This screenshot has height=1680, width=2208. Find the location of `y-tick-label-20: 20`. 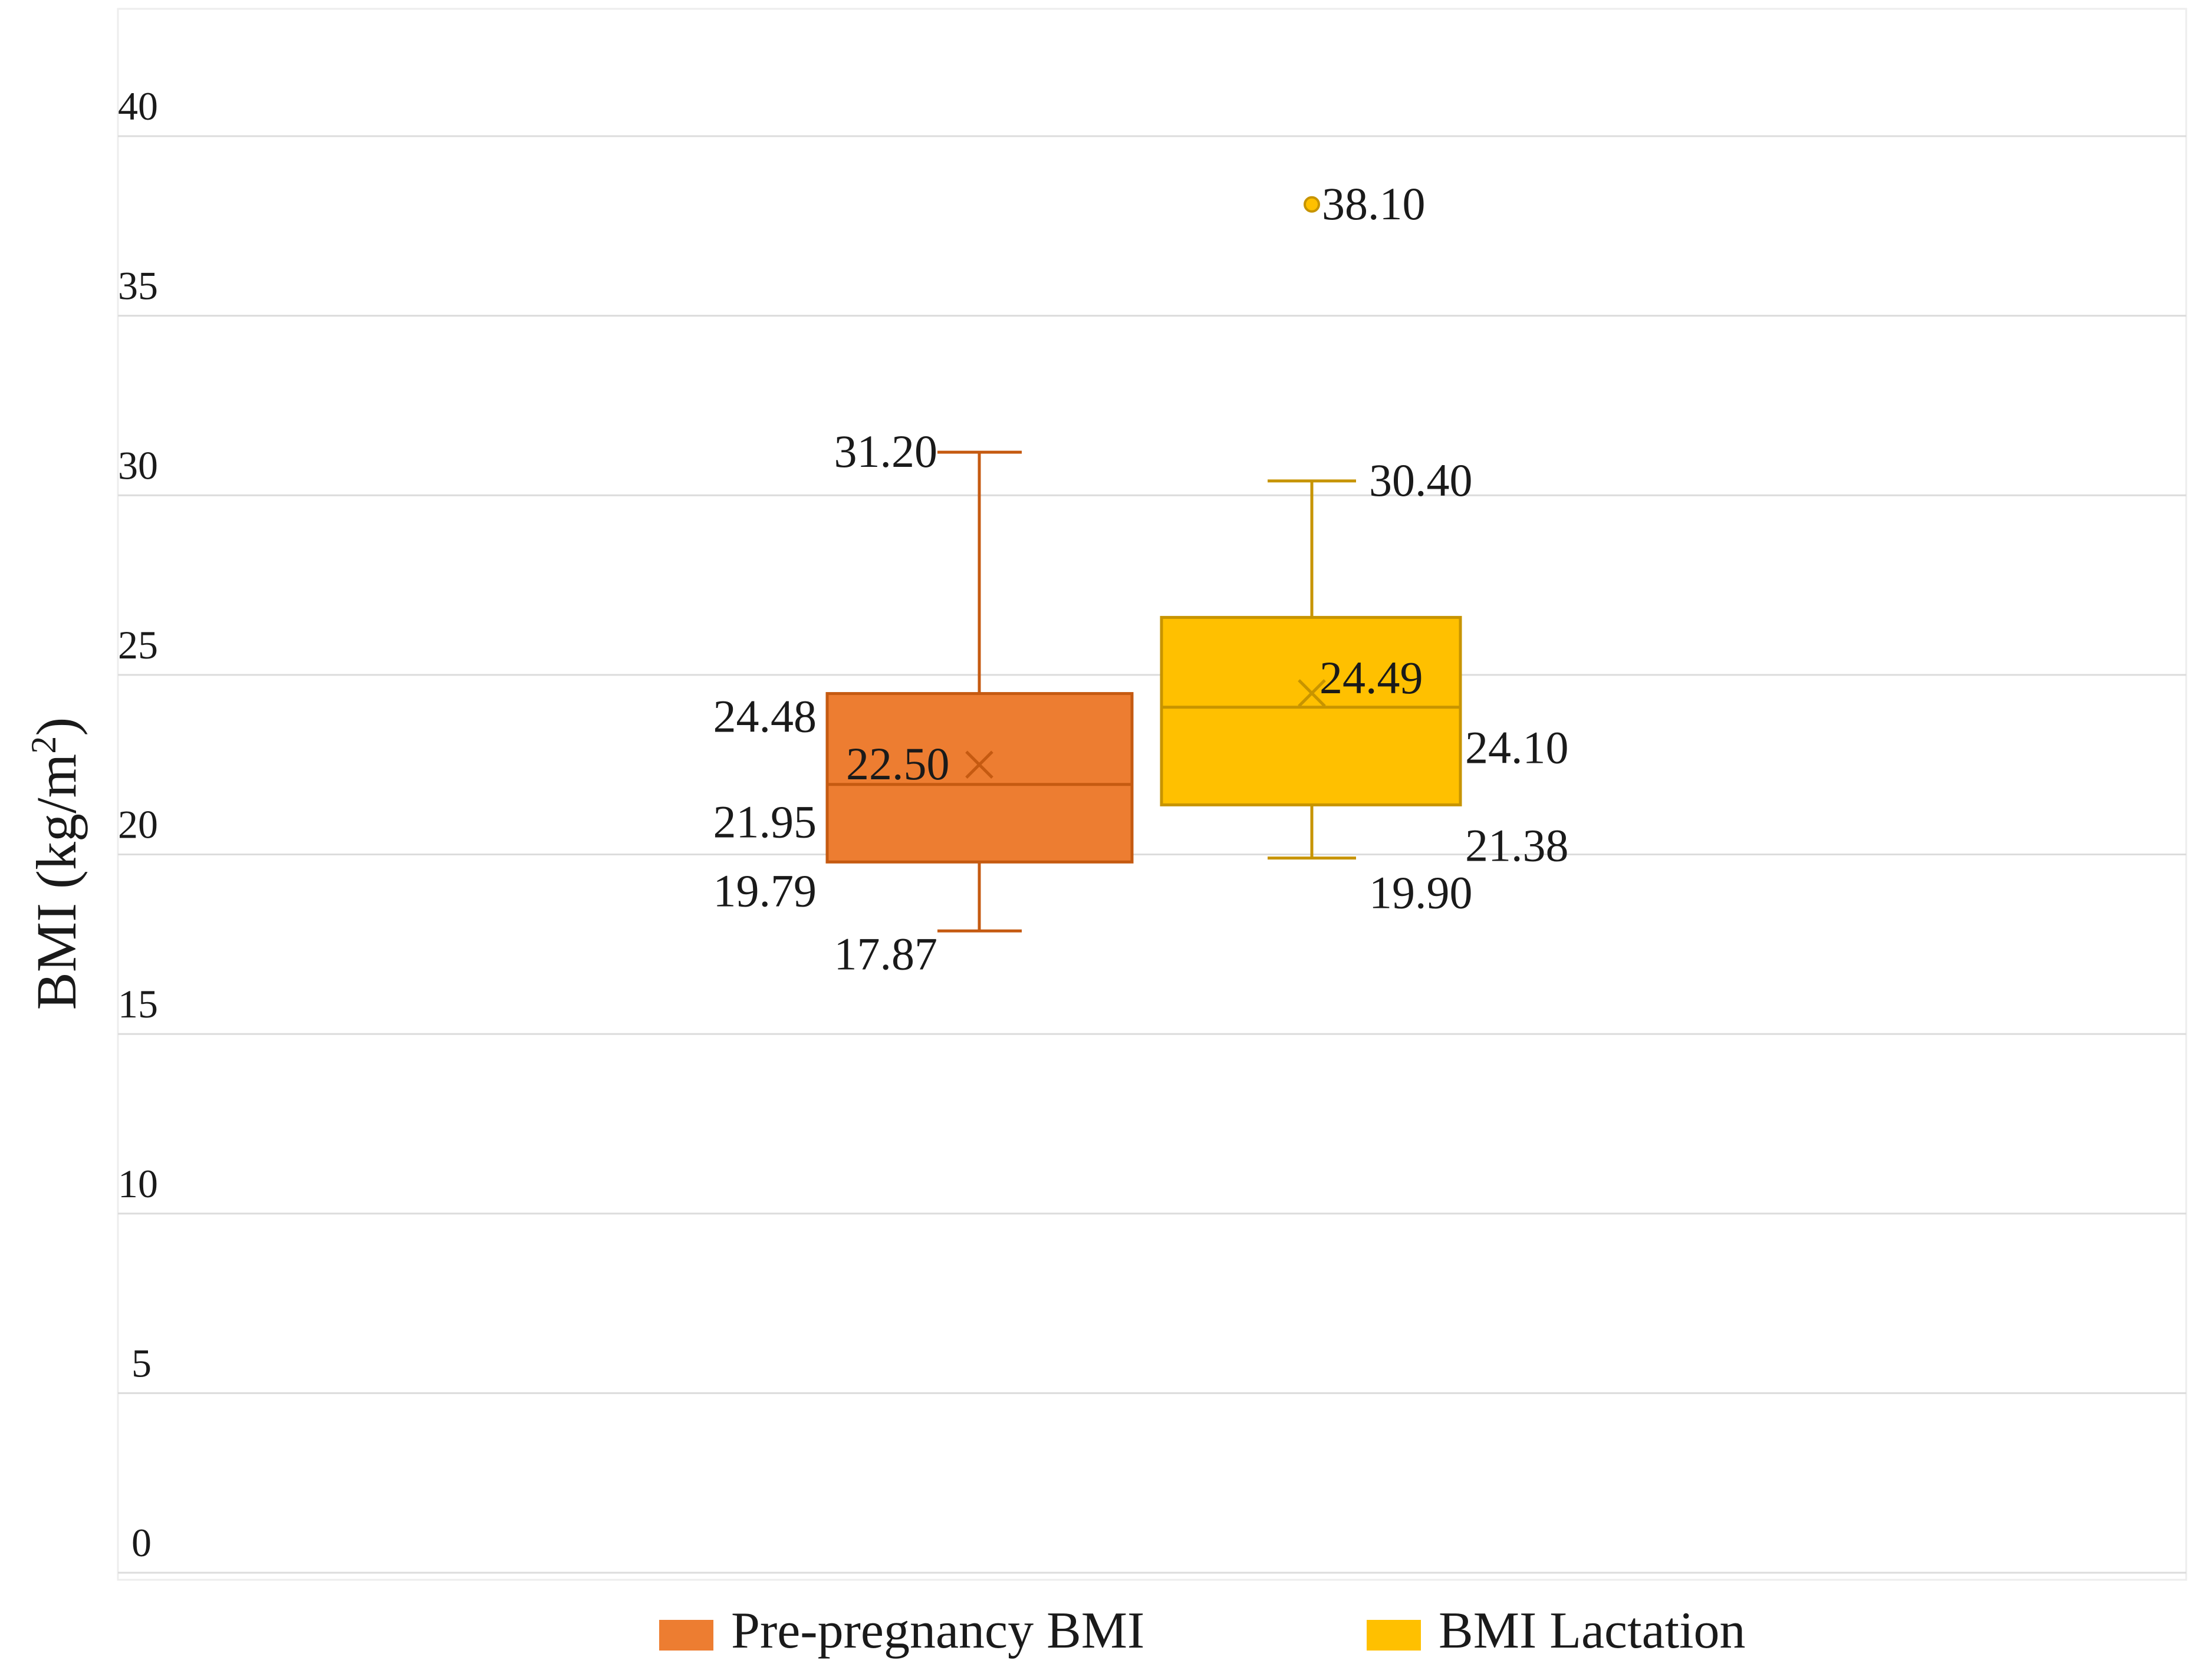

y-tick-label-20: 20 is located at coordinates (138, 824).